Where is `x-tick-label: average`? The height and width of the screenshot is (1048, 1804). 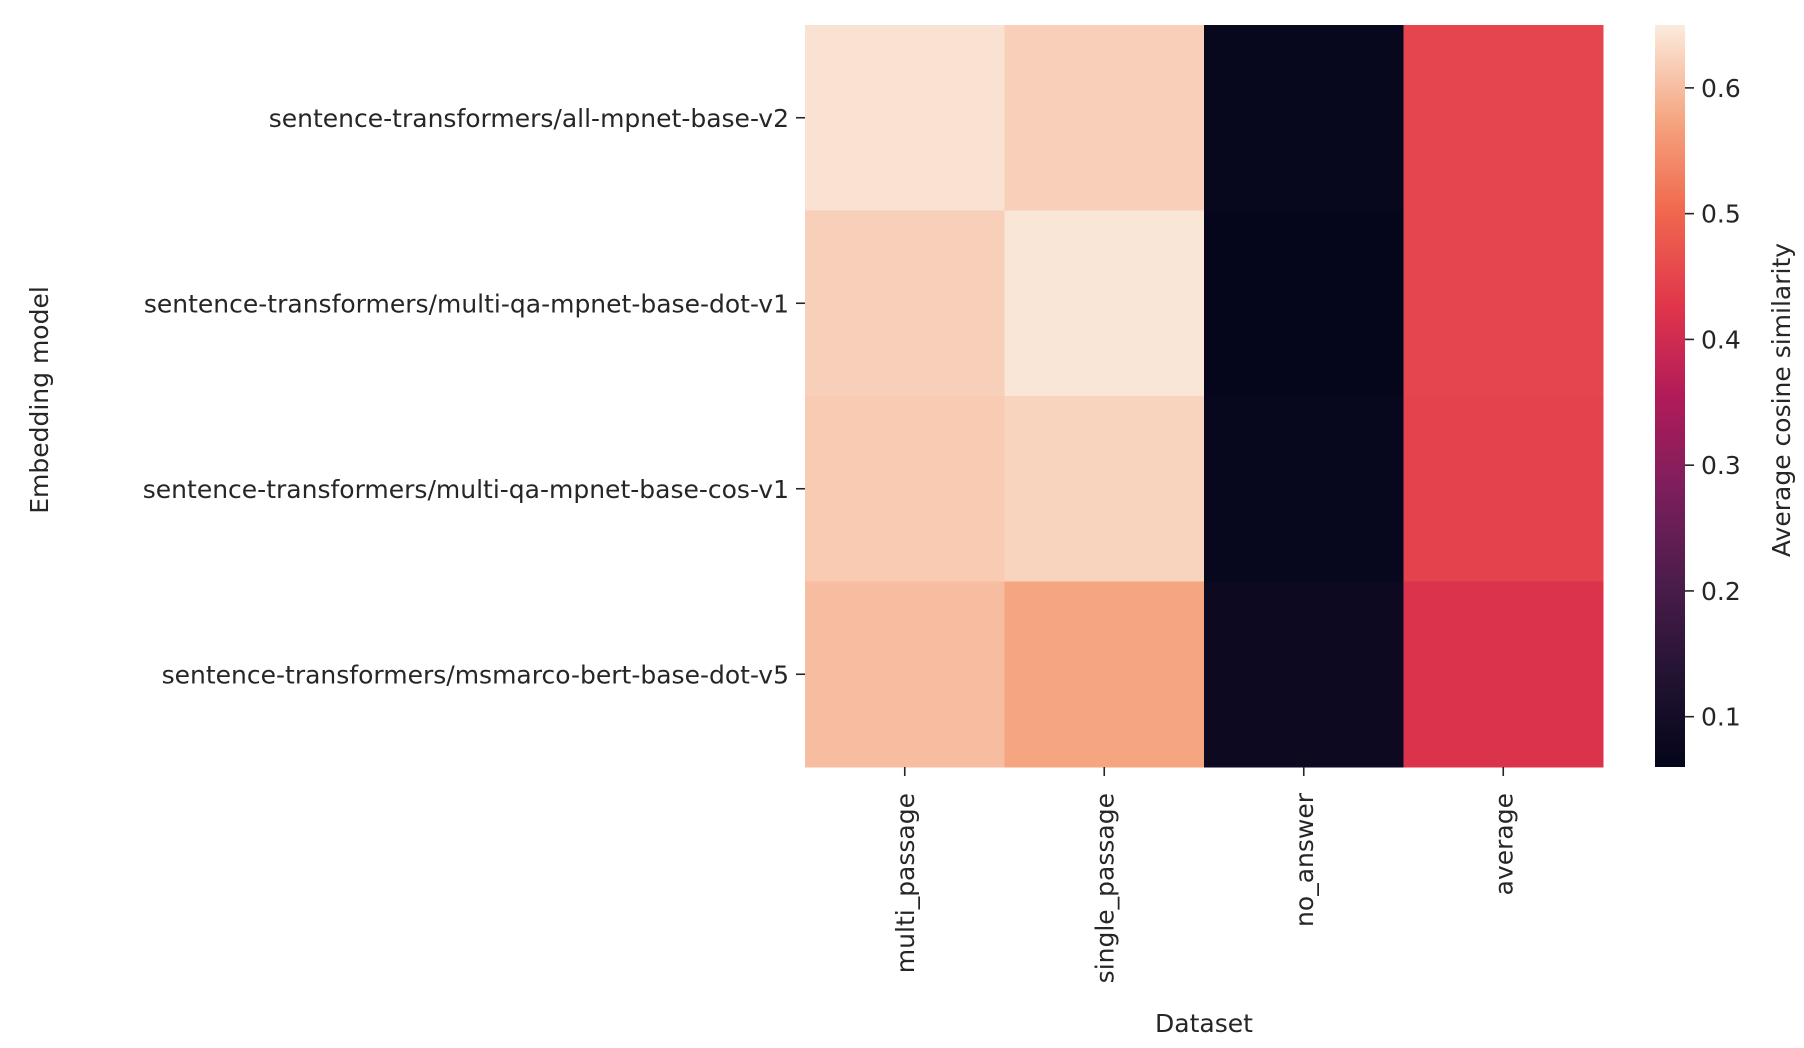 x-tick-label: average is located at coordinates (1503, 844).